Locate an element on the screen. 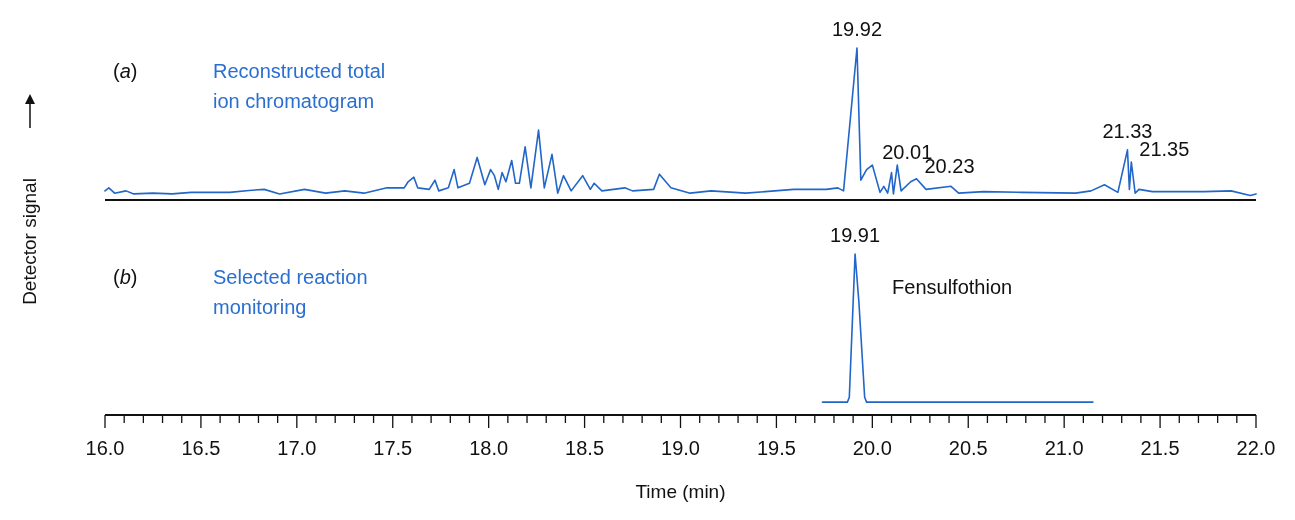 Image resolution: width=1295 pixels, height=520 pixels. x-tick-label: 17.0 is located at coordinates (297, 448).